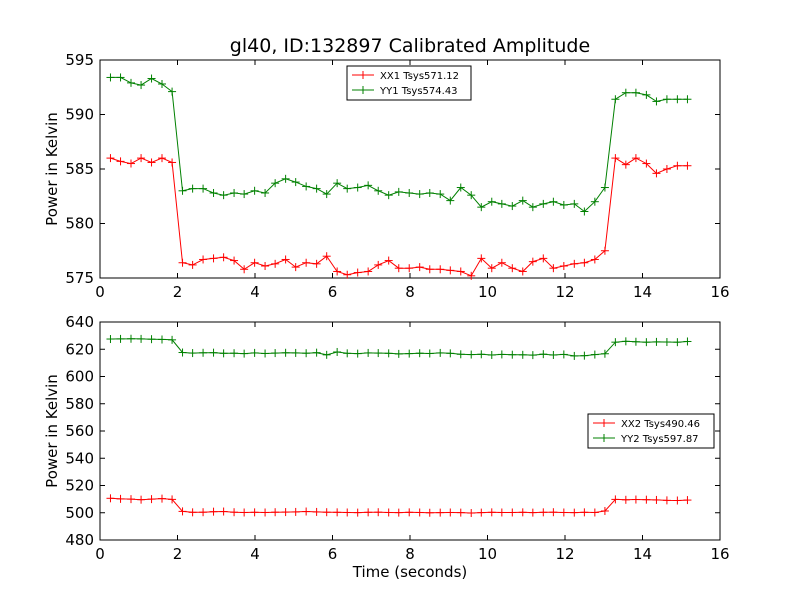  I want to click on legend-box, so click(651, 431).